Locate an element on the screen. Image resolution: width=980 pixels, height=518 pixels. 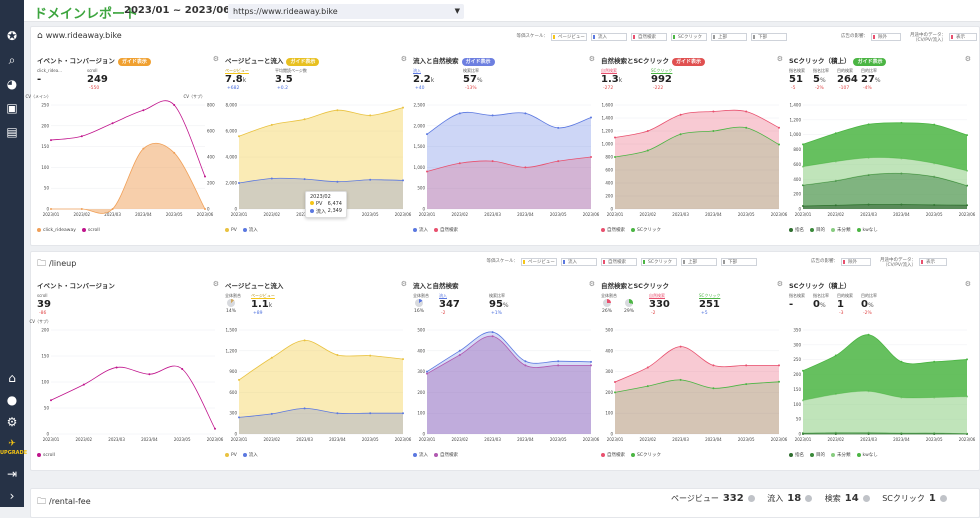
metric-label: 指名検索 is located at coordinates (797, 70).